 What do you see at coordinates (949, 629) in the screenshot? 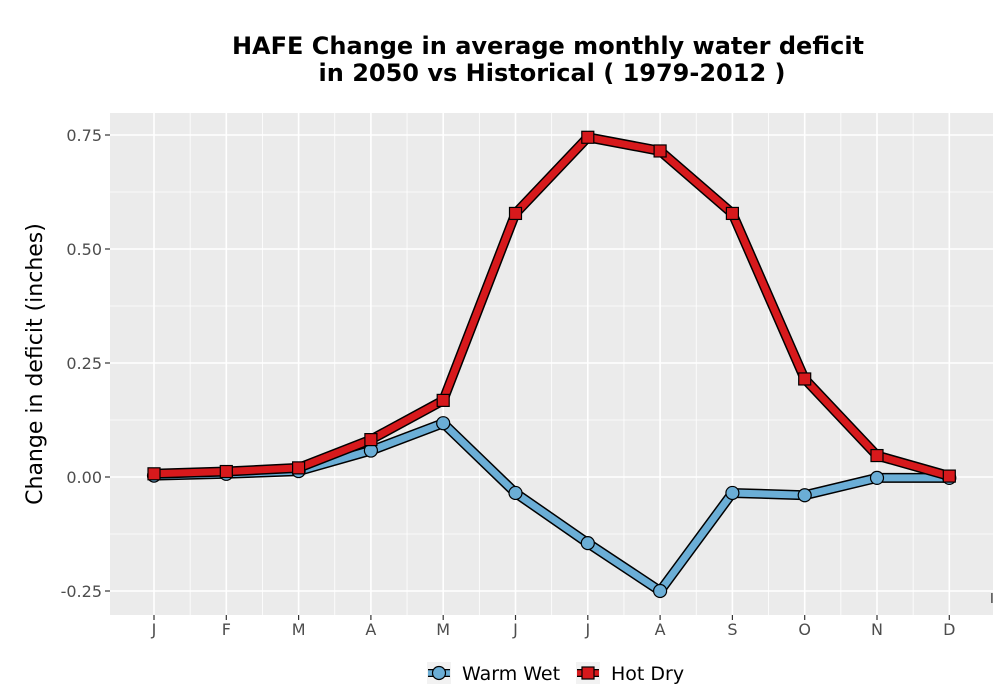
I see `x-tick-label: D` at bounding box center [949, 629].